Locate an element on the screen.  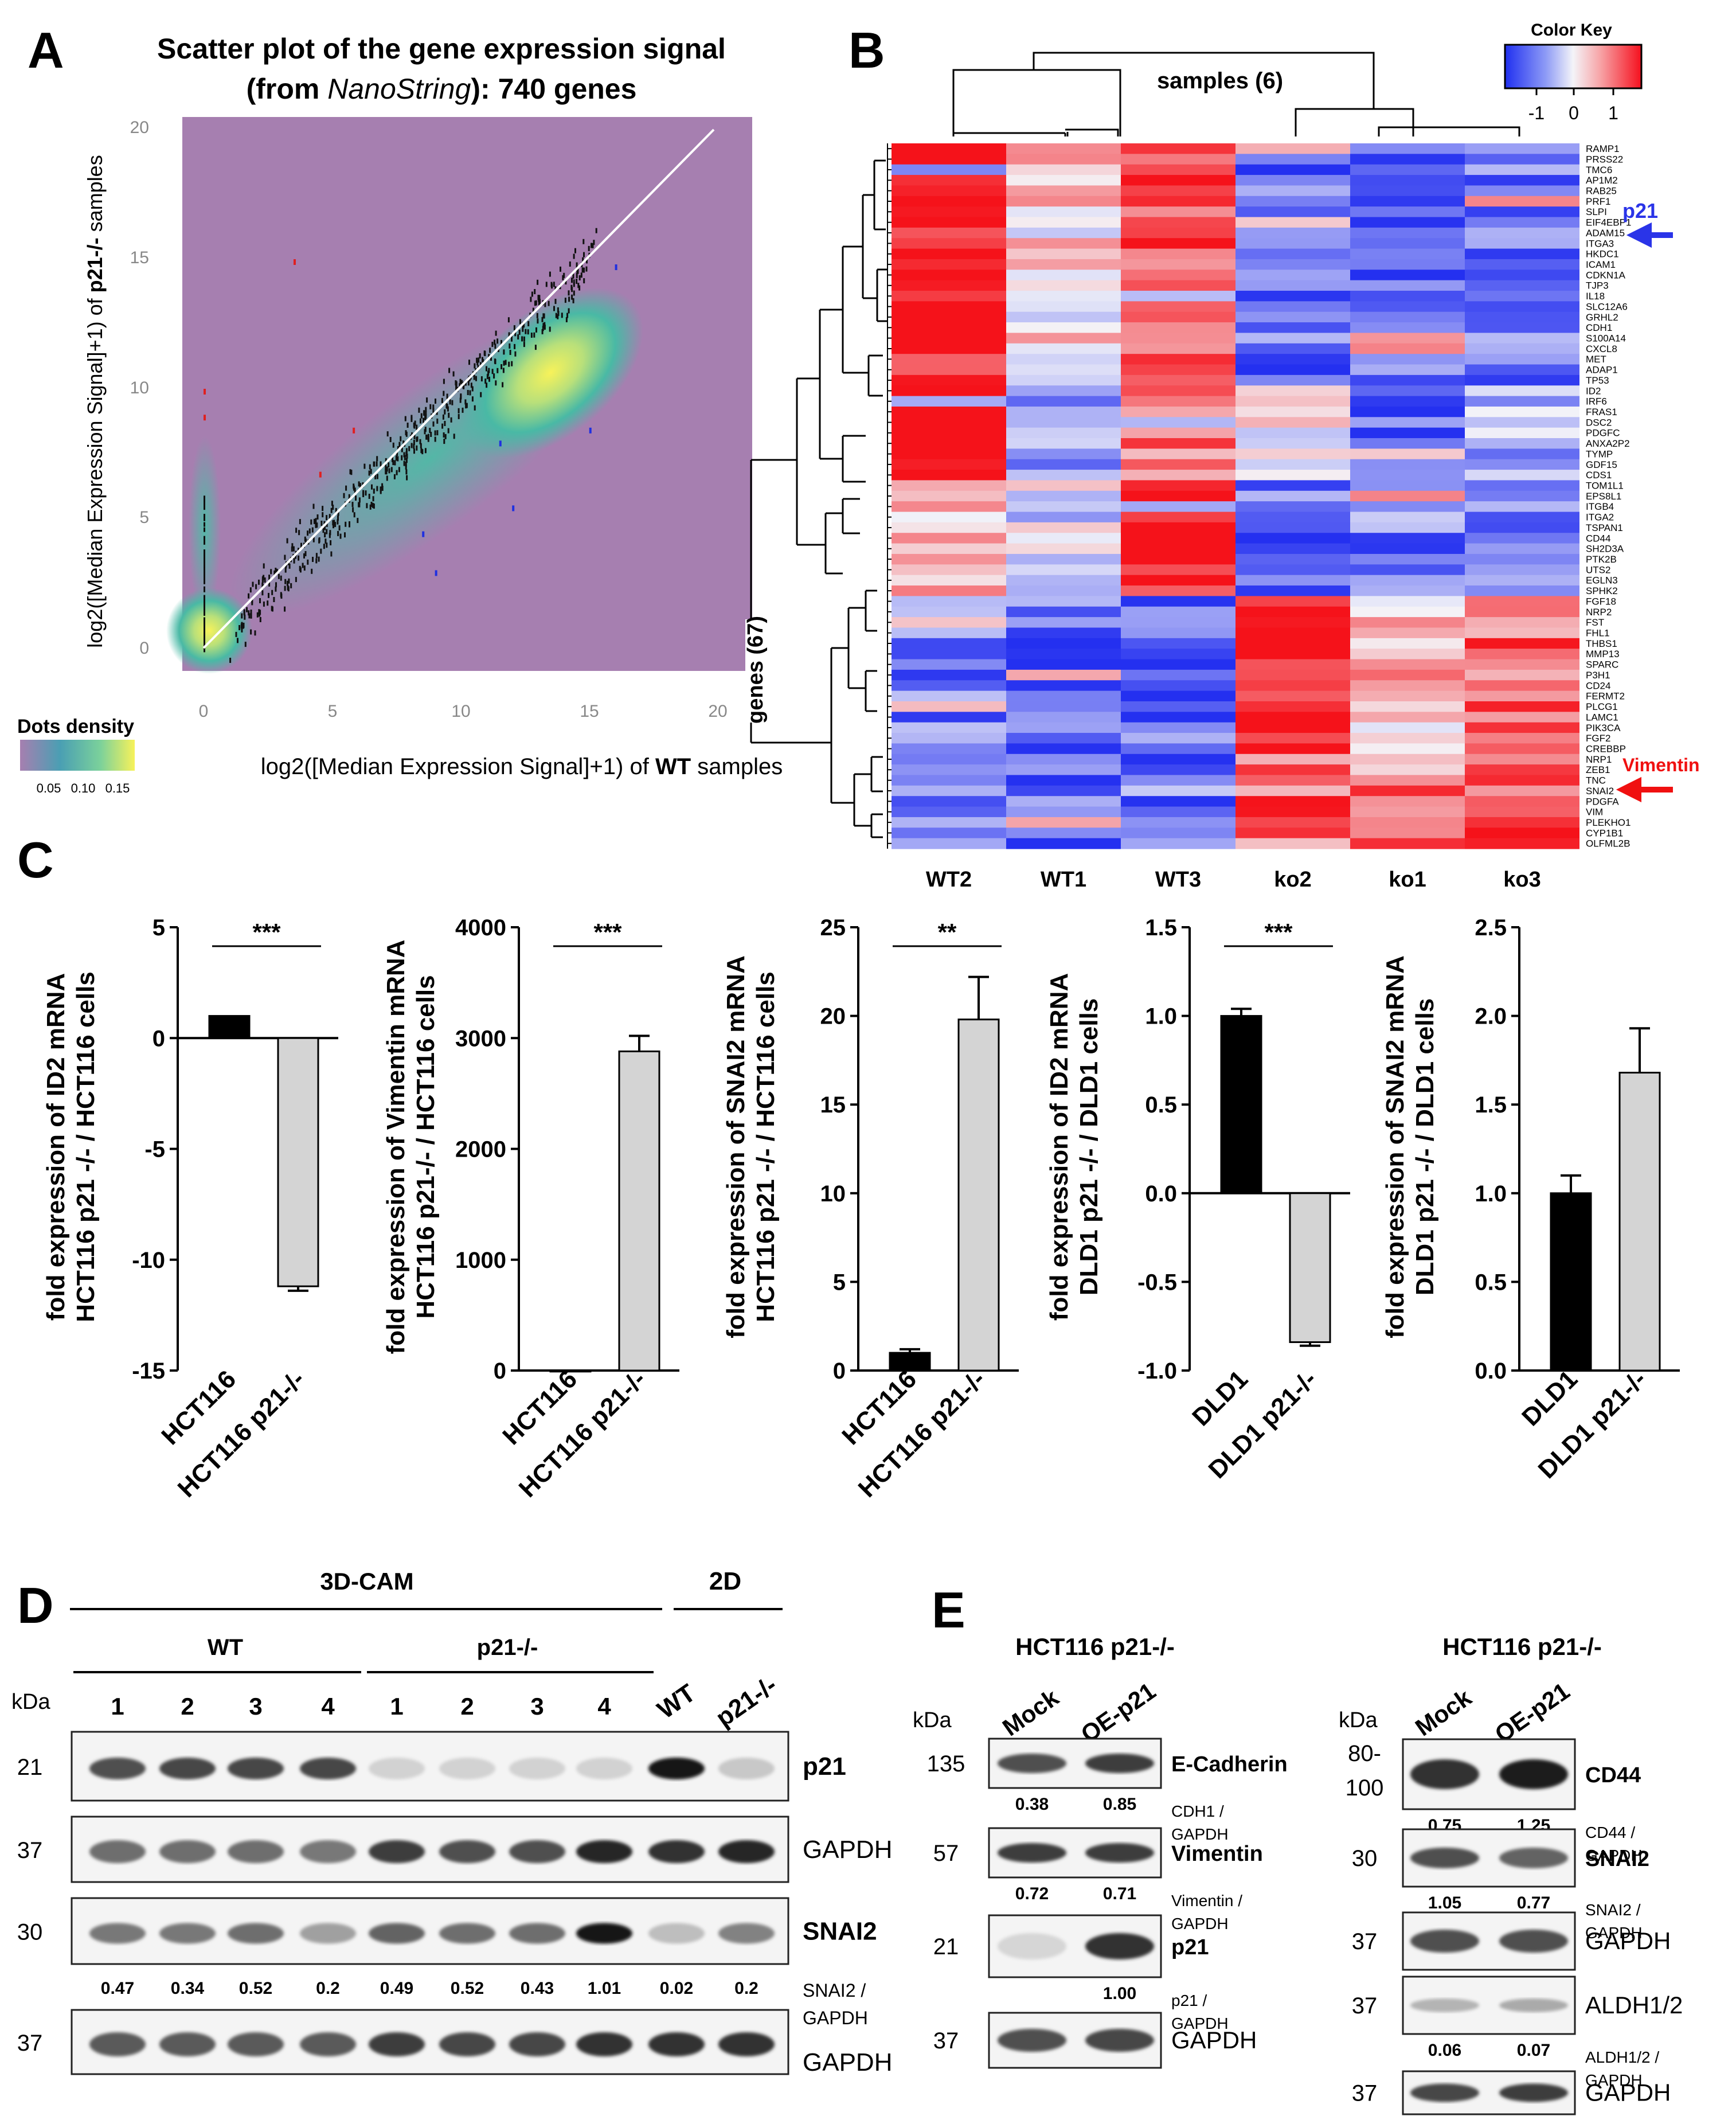
gene-label: SH2D3A is located at coordinates (1605, 549).